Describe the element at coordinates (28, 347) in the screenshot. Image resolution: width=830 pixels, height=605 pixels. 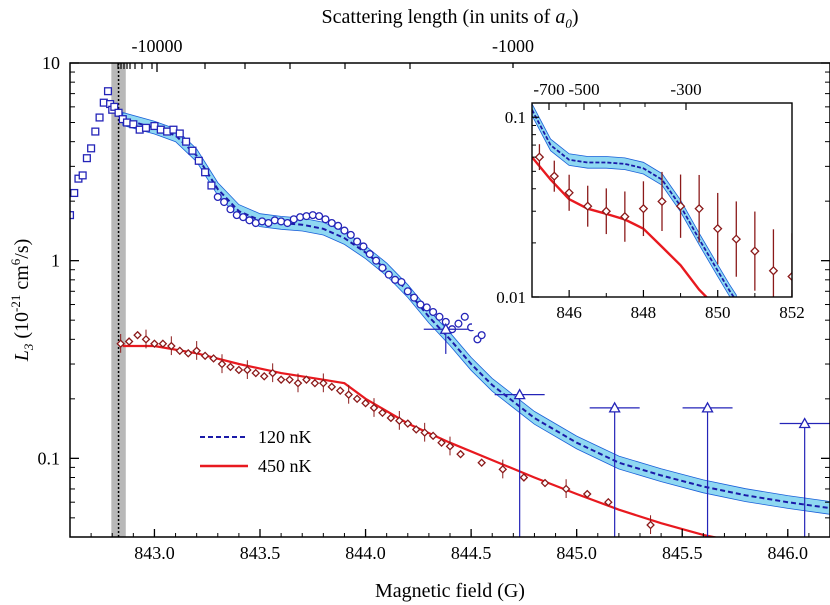
I see `y-axis-title-subscript: 3` at that location.